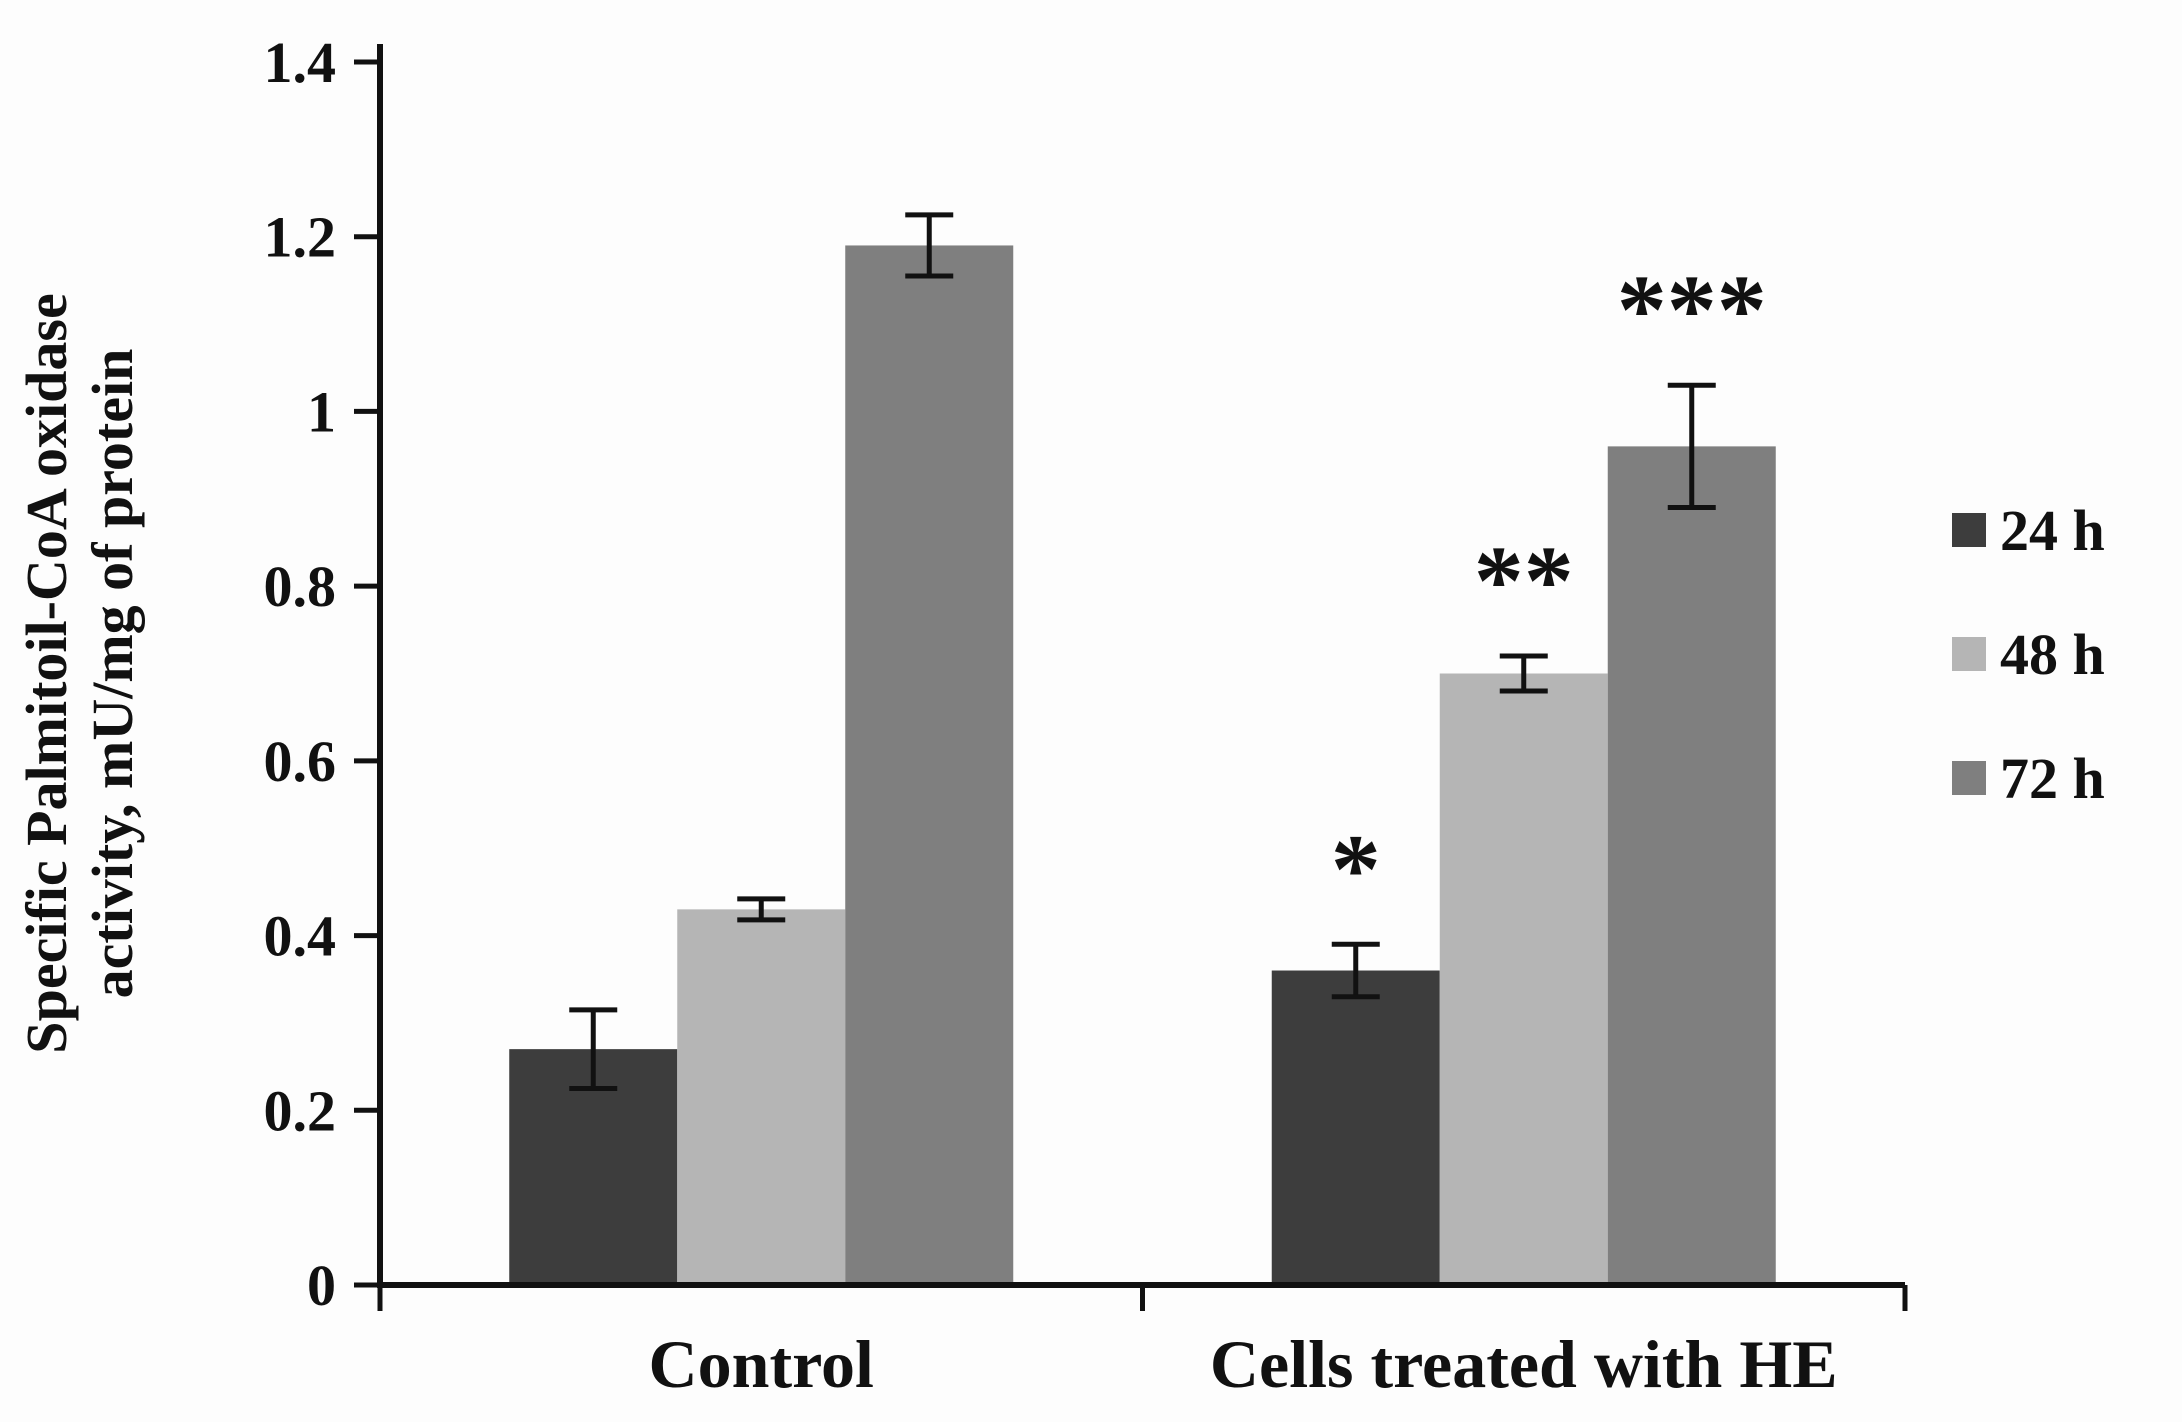 This screenshot has width=2182, height=1422. I want to click on y-tick-label: 0.2, so click(300, 1110).